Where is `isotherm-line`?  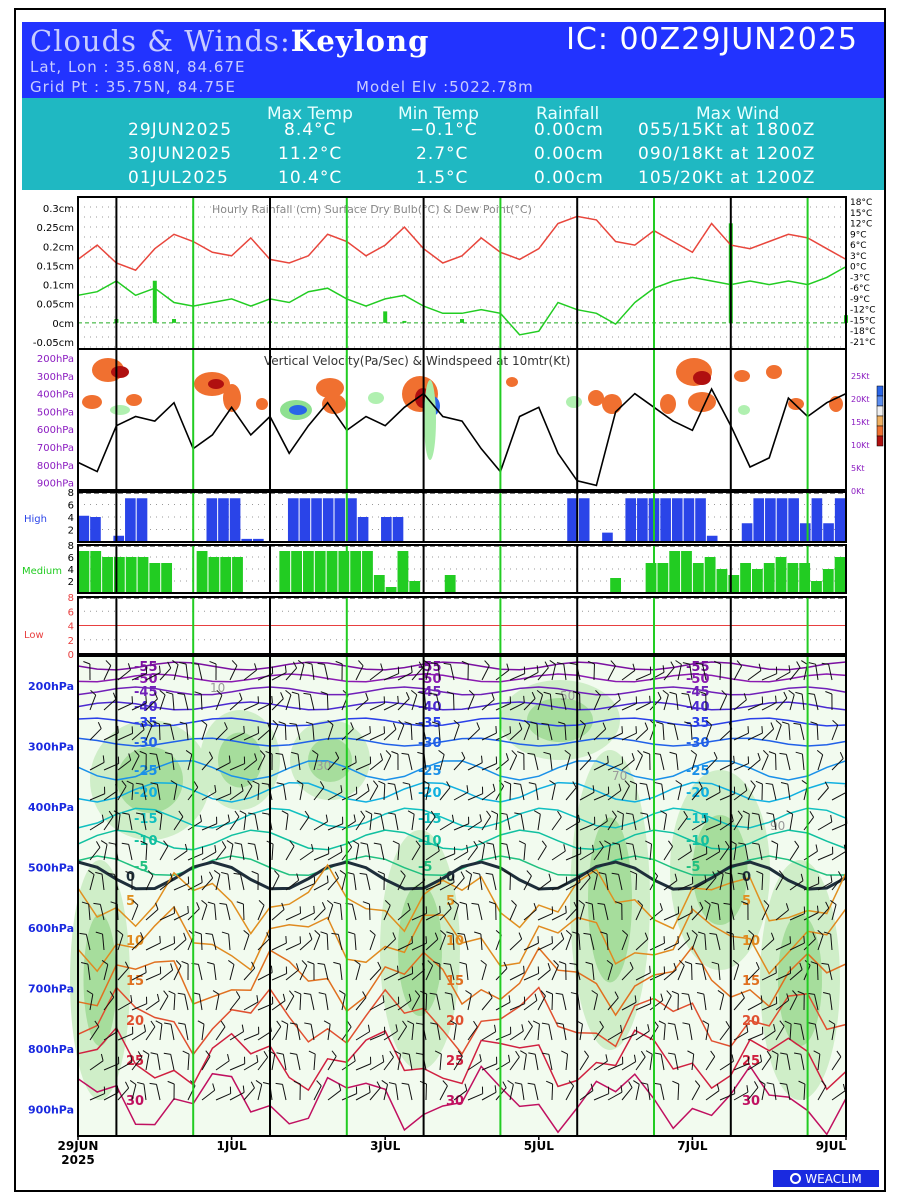 isotherm-line is located at coordinates (462, 940).